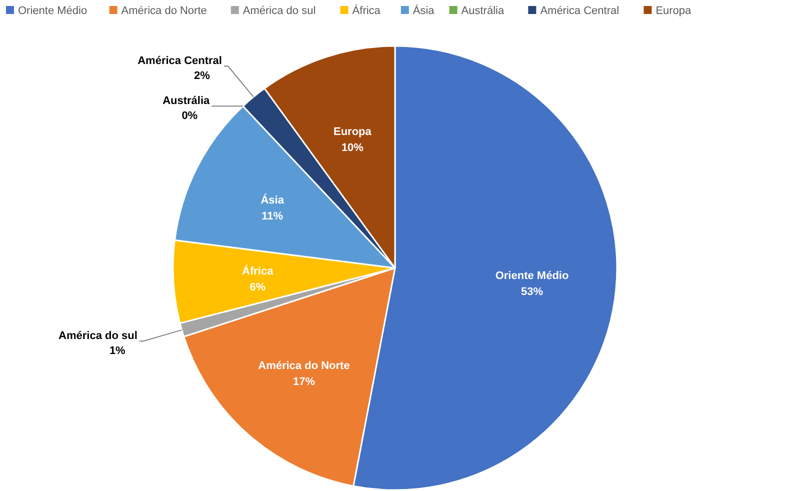 This screenshot has width=787, height=491. Describe the element at coordinates (580, 11) in the screenshot. I see `legend-label: América Central` at that location.